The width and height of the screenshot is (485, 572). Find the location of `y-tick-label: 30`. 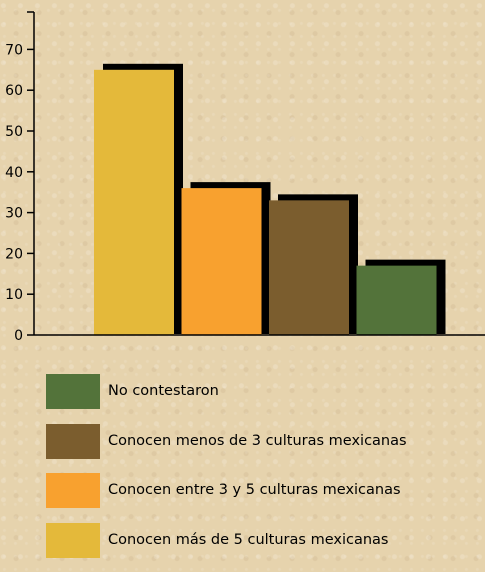

y-tick-label: 30 is located at coordinates (14, 214).